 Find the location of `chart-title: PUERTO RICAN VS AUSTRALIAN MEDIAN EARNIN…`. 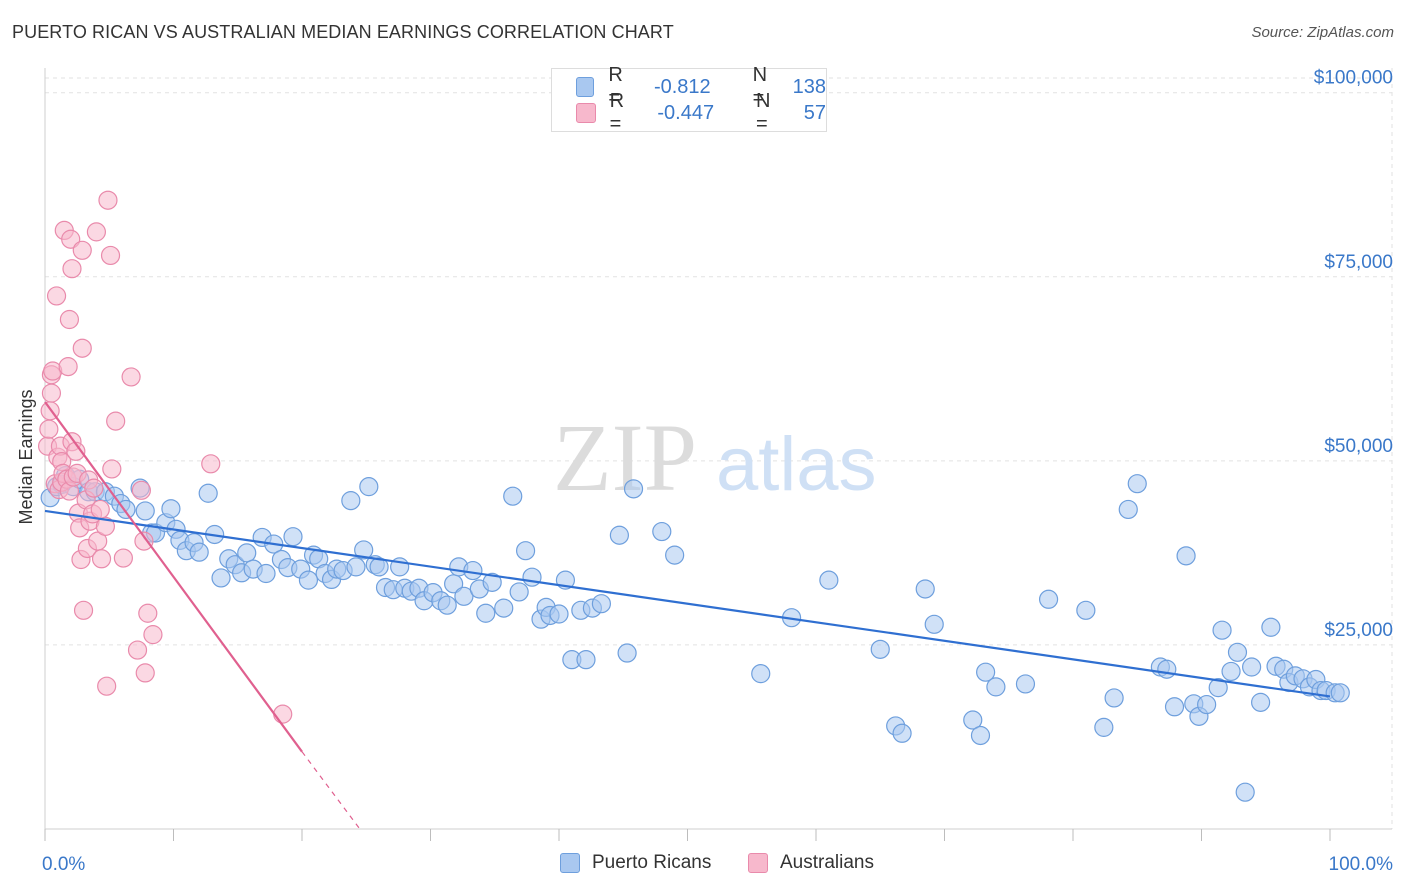

chart-title: PUERTO RICAN VS AUSTRALIAN MEDIAN EARNIN… is located at coordinates (343, 32).